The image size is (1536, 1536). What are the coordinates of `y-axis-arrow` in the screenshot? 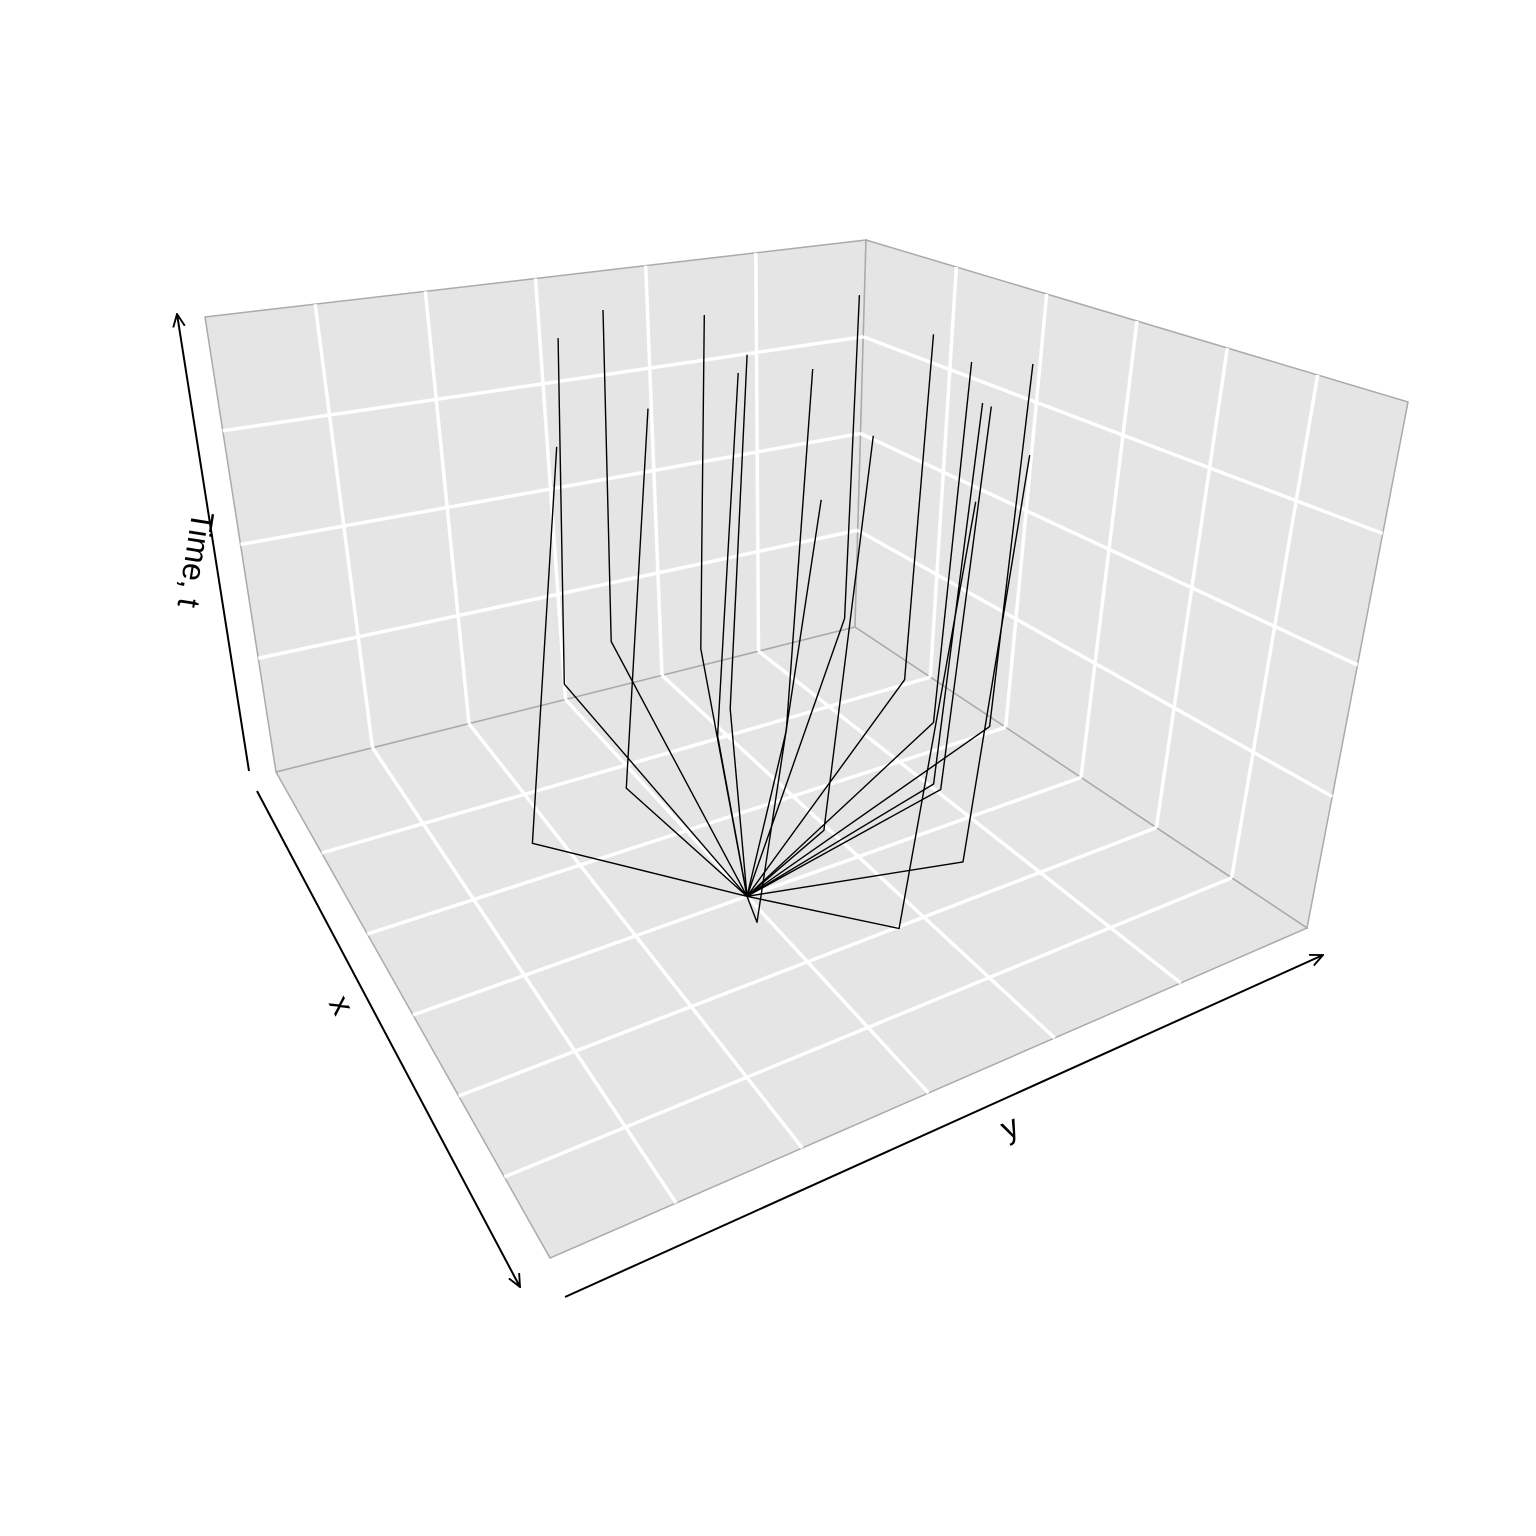 It's located at (943, 1126).